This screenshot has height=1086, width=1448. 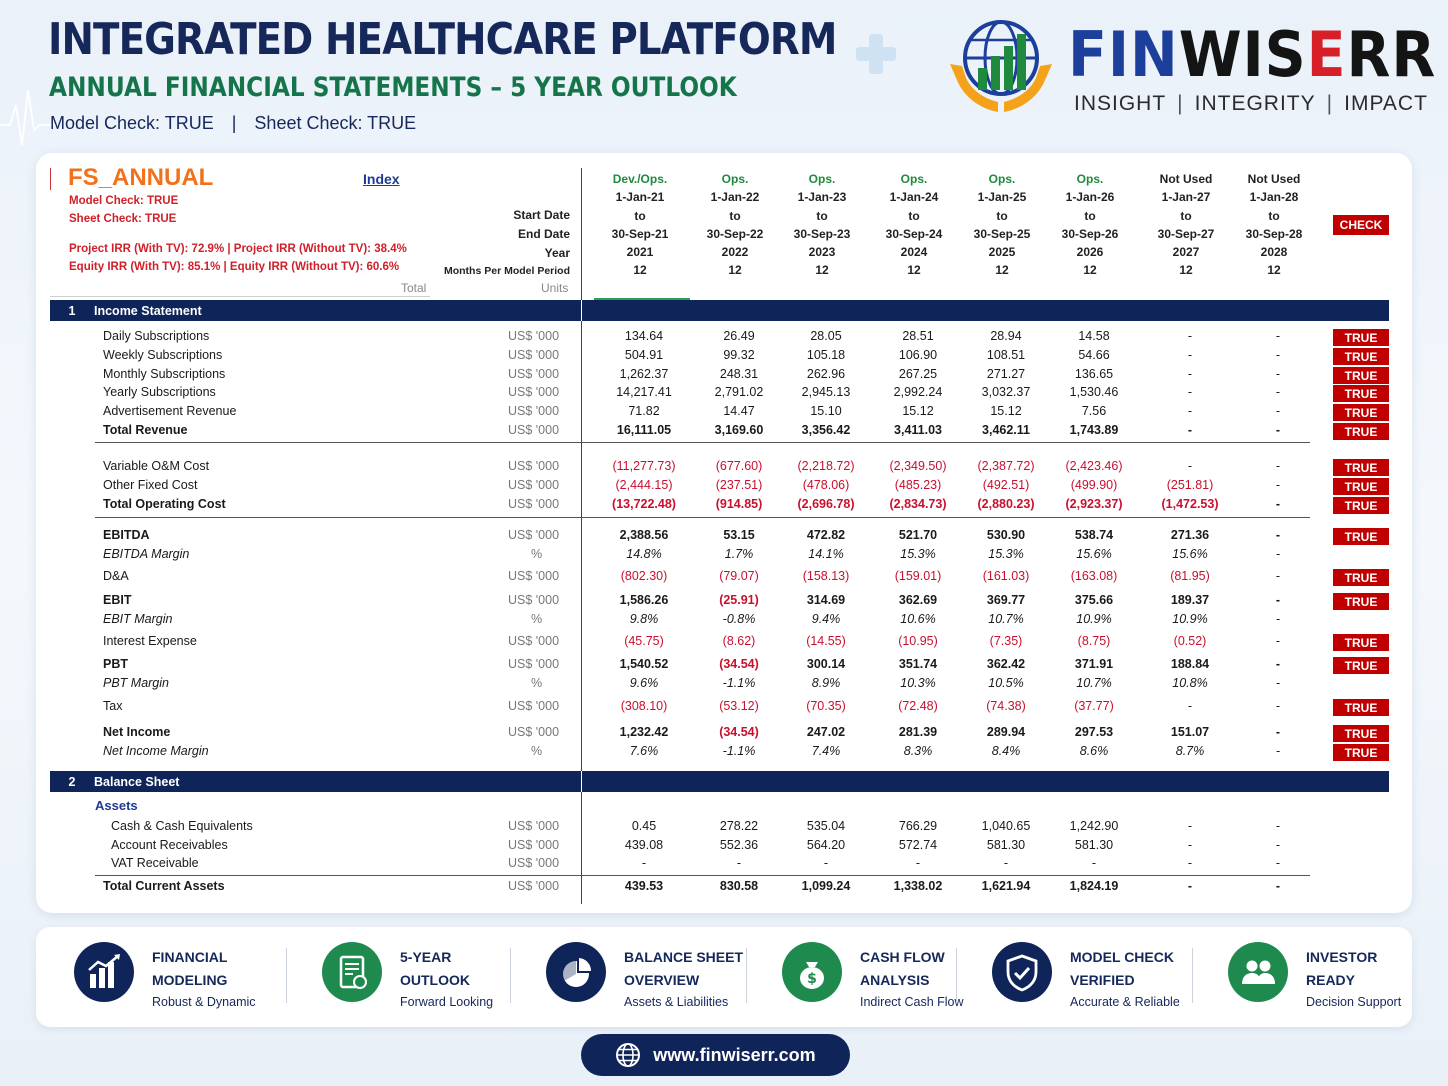 I want to click on table-cell: 2,992.24, so click(x=918, y=392).